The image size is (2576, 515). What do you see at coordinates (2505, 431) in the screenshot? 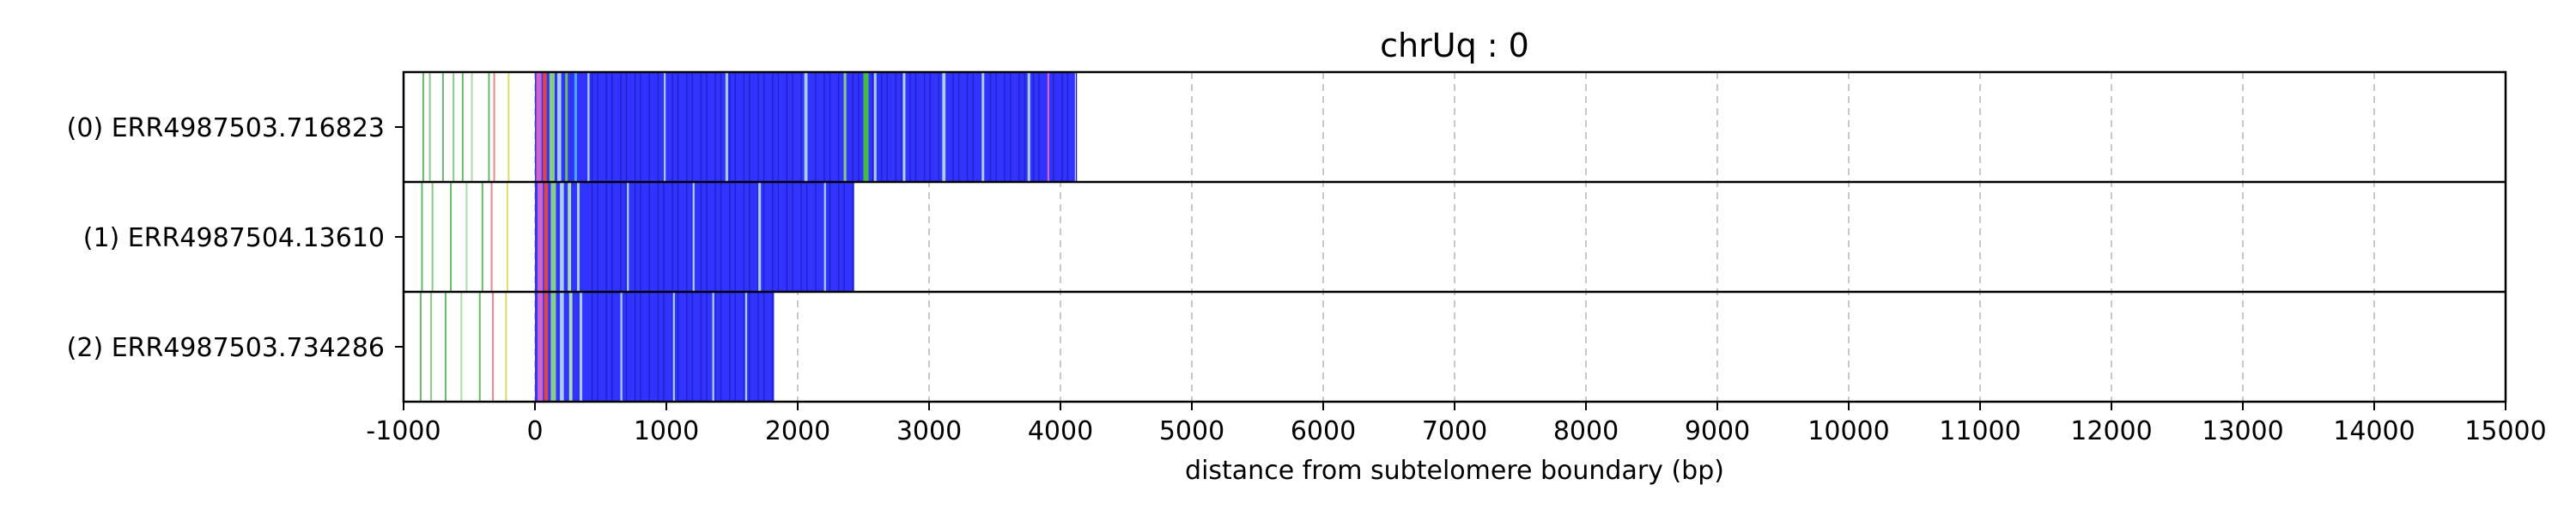
I see `x-tick-label: 15000` at bounding box center [2505, 431].